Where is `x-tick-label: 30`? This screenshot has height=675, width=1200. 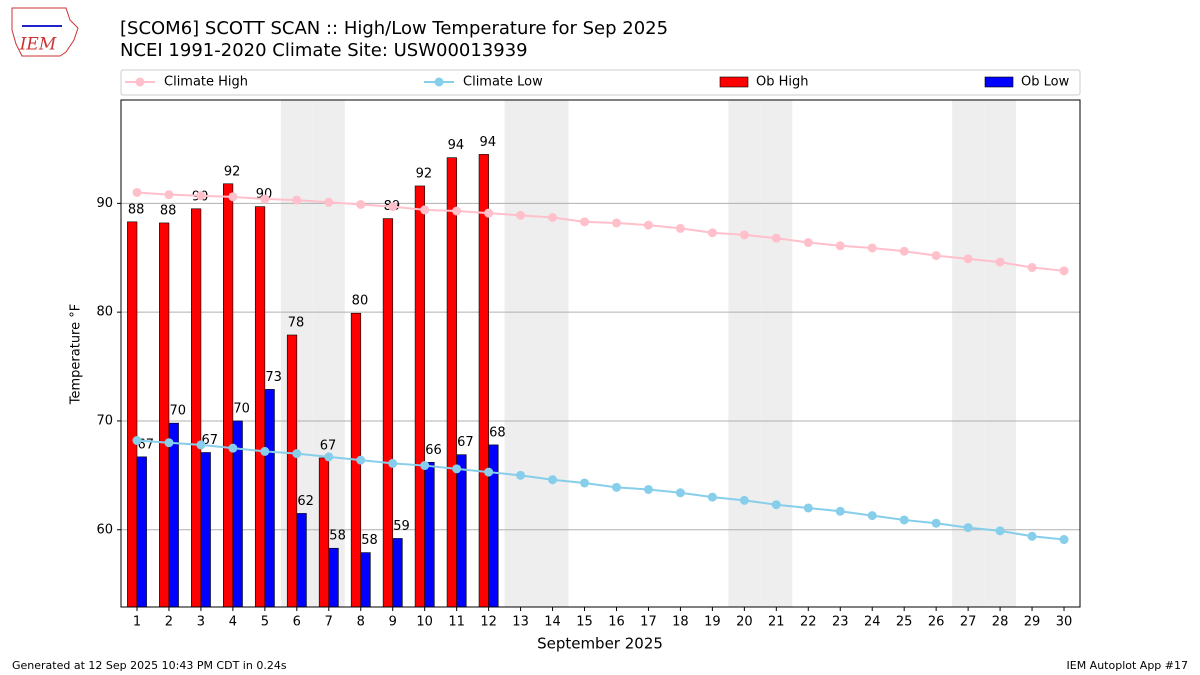 x-tick-label: 30 is located at coordinates (1064, 622).